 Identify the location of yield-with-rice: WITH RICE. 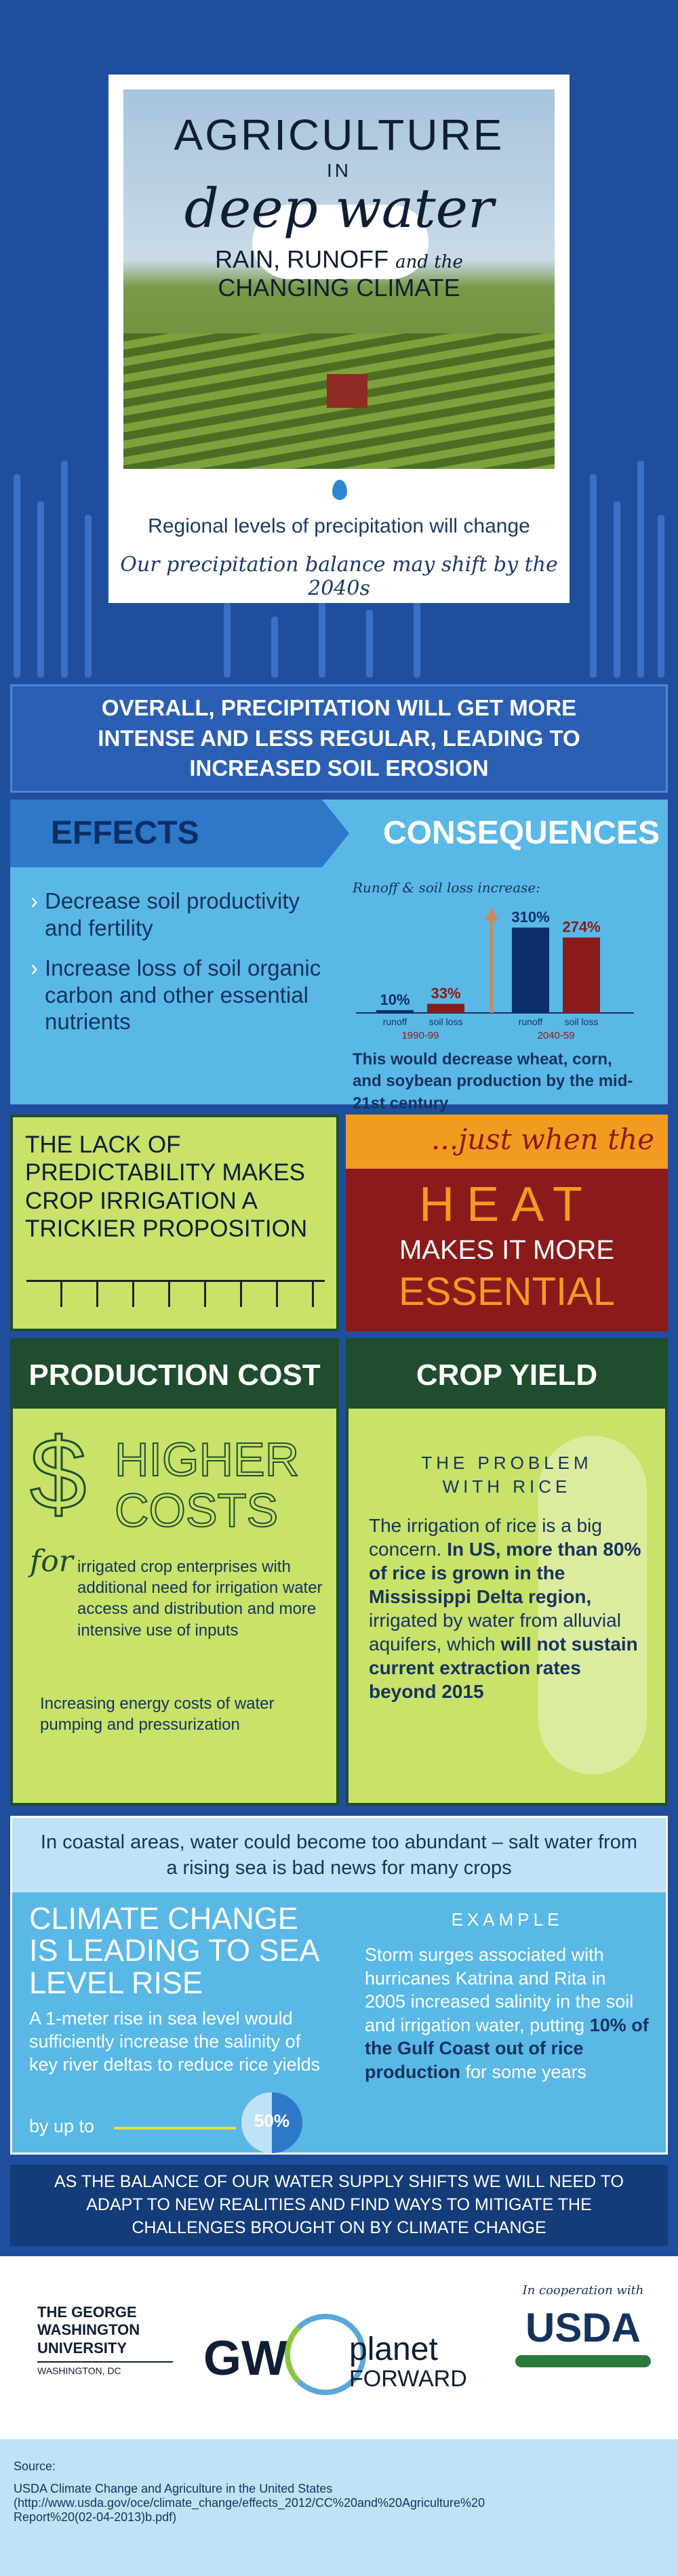
(507, 1486).